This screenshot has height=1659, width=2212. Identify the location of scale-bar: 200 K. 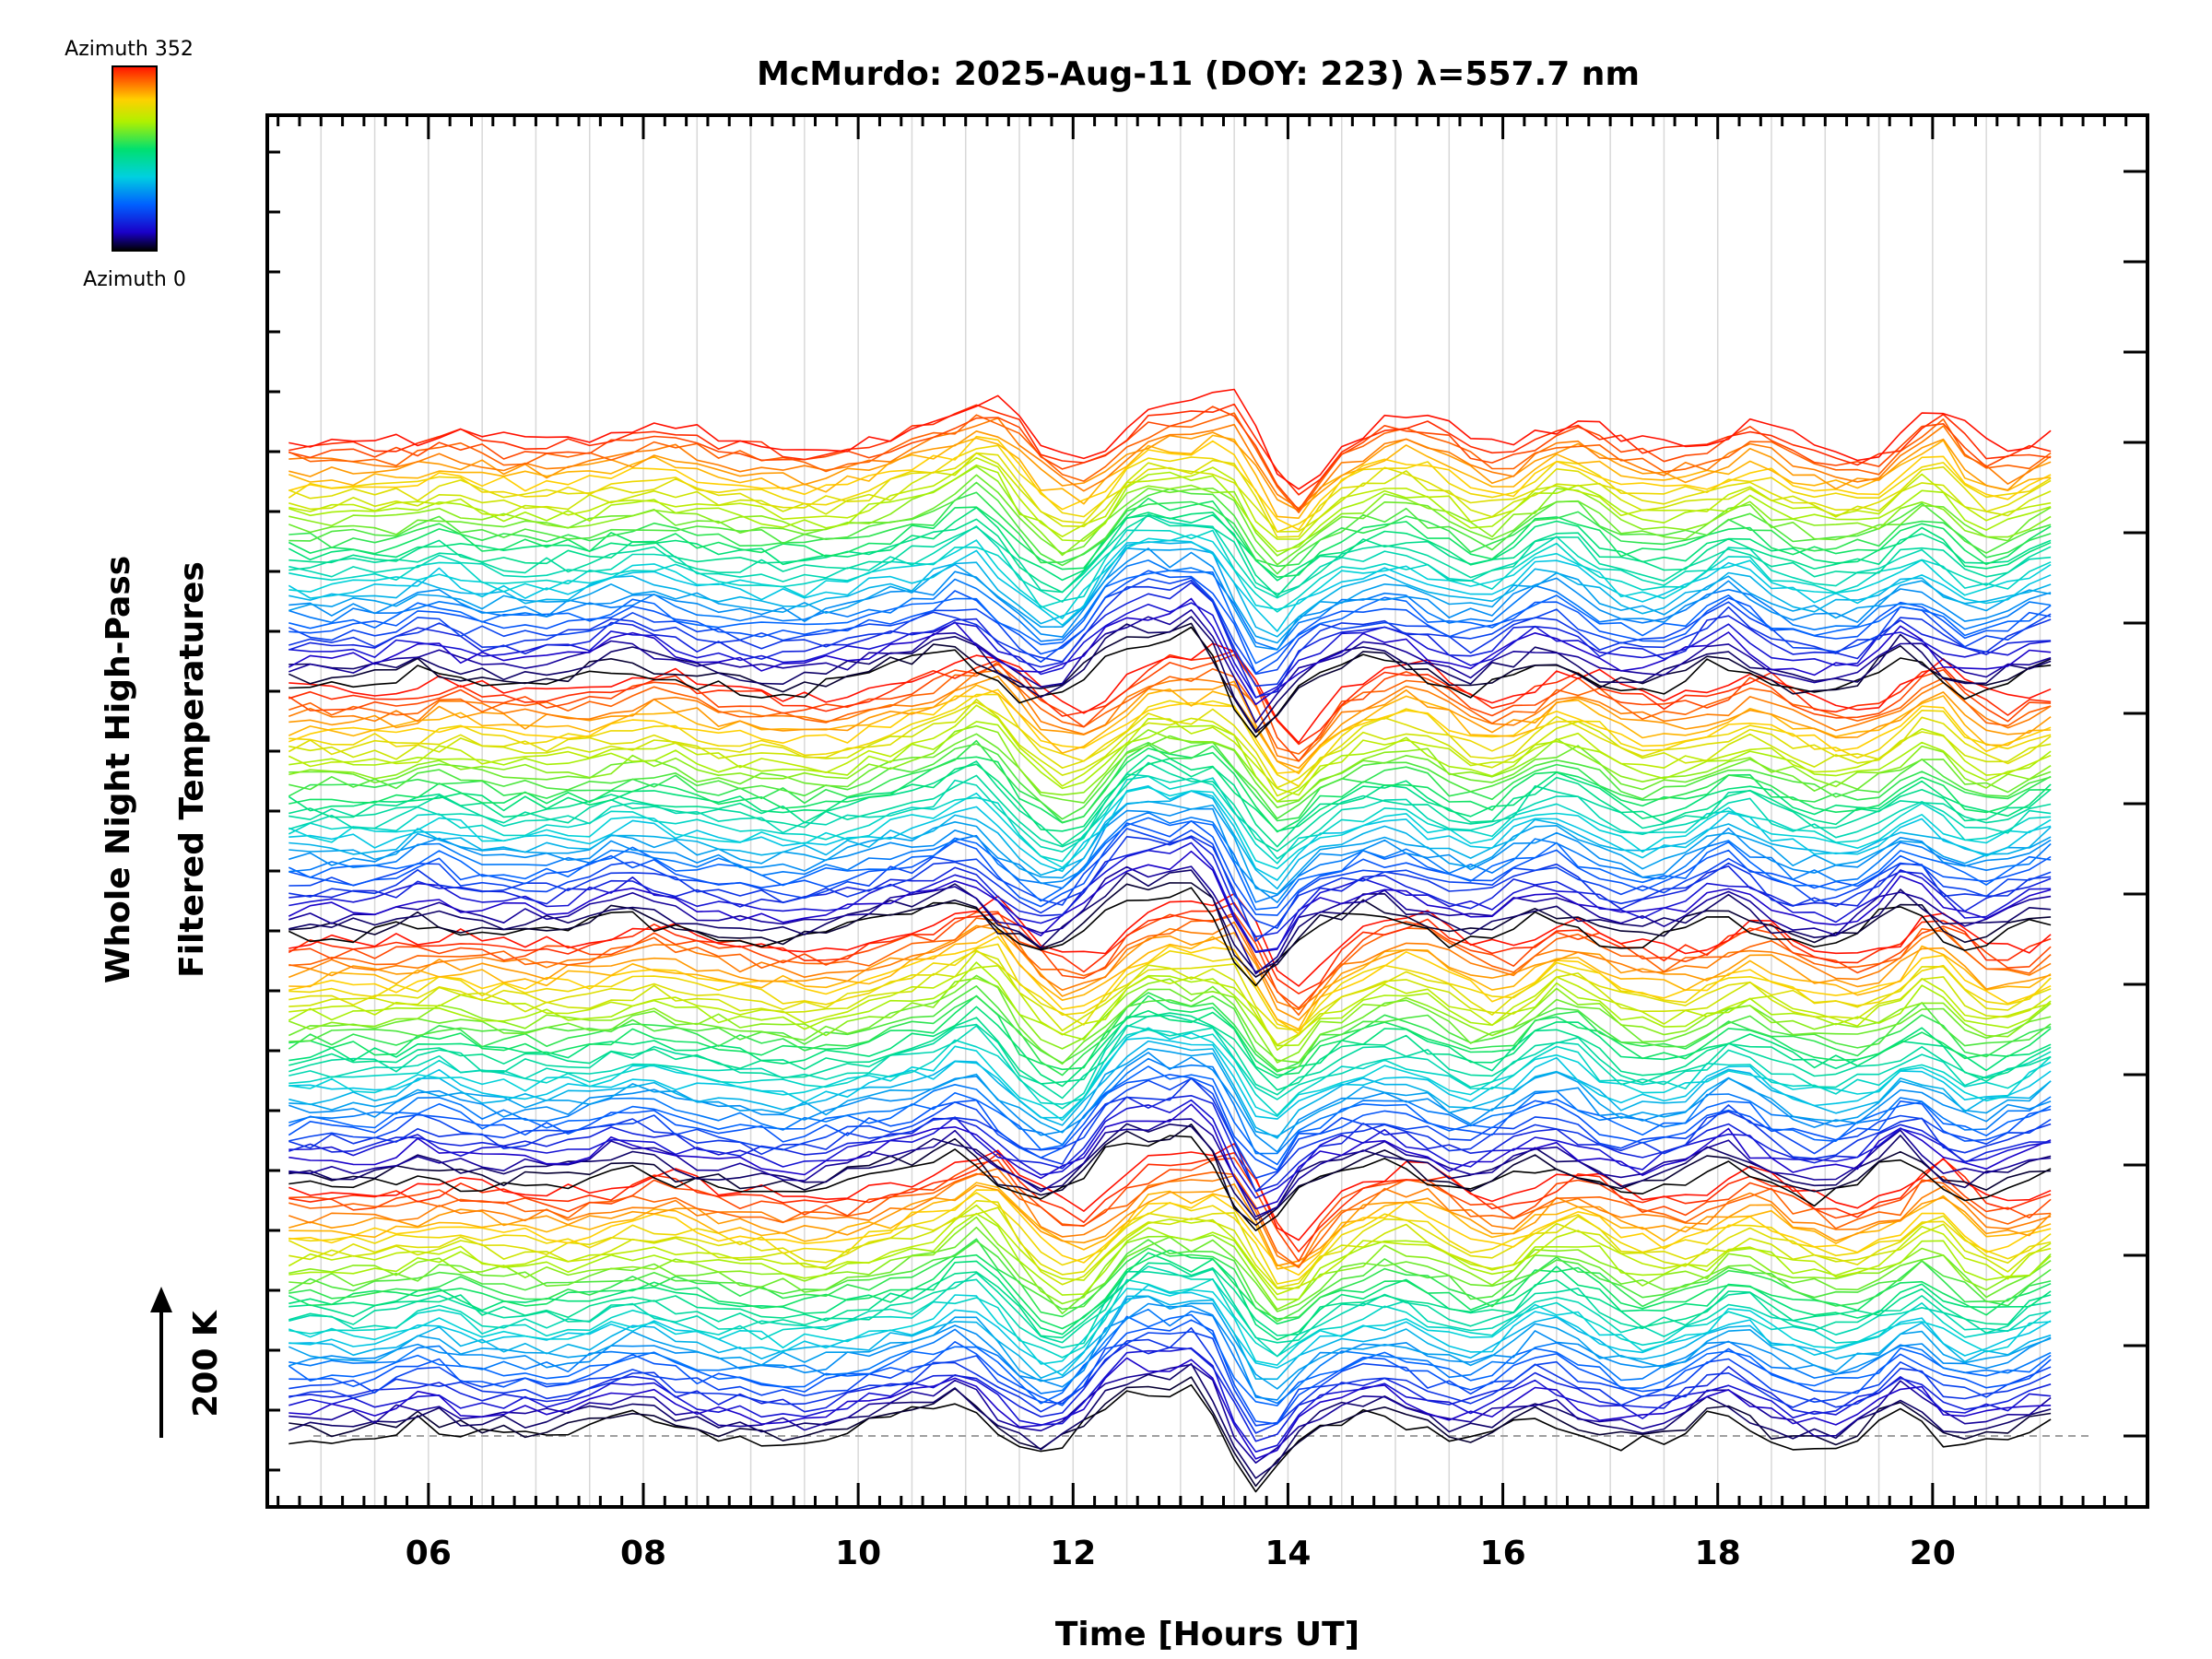
(187, 1362).